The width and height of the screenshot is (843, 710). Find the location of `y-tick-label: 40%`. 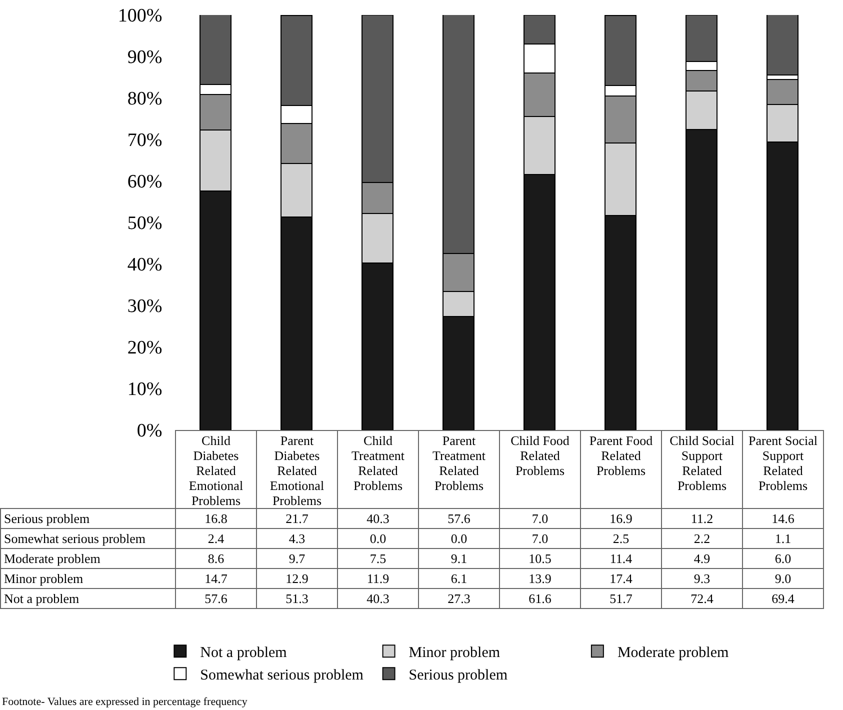

y-tick-label: 40% is located at coordinates (144, 265).